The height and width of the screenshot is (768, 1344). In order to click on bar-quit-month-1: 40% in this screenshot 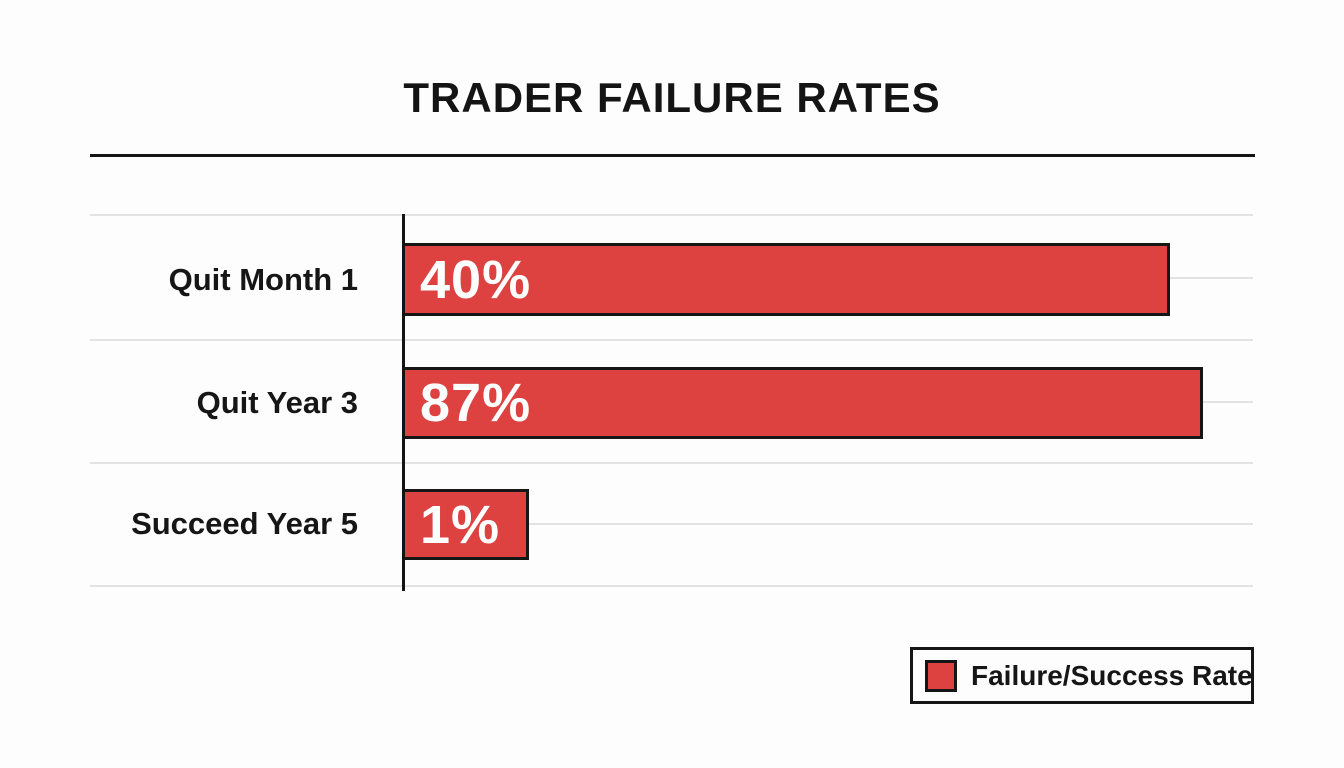, I will do `click(786, 279)`.